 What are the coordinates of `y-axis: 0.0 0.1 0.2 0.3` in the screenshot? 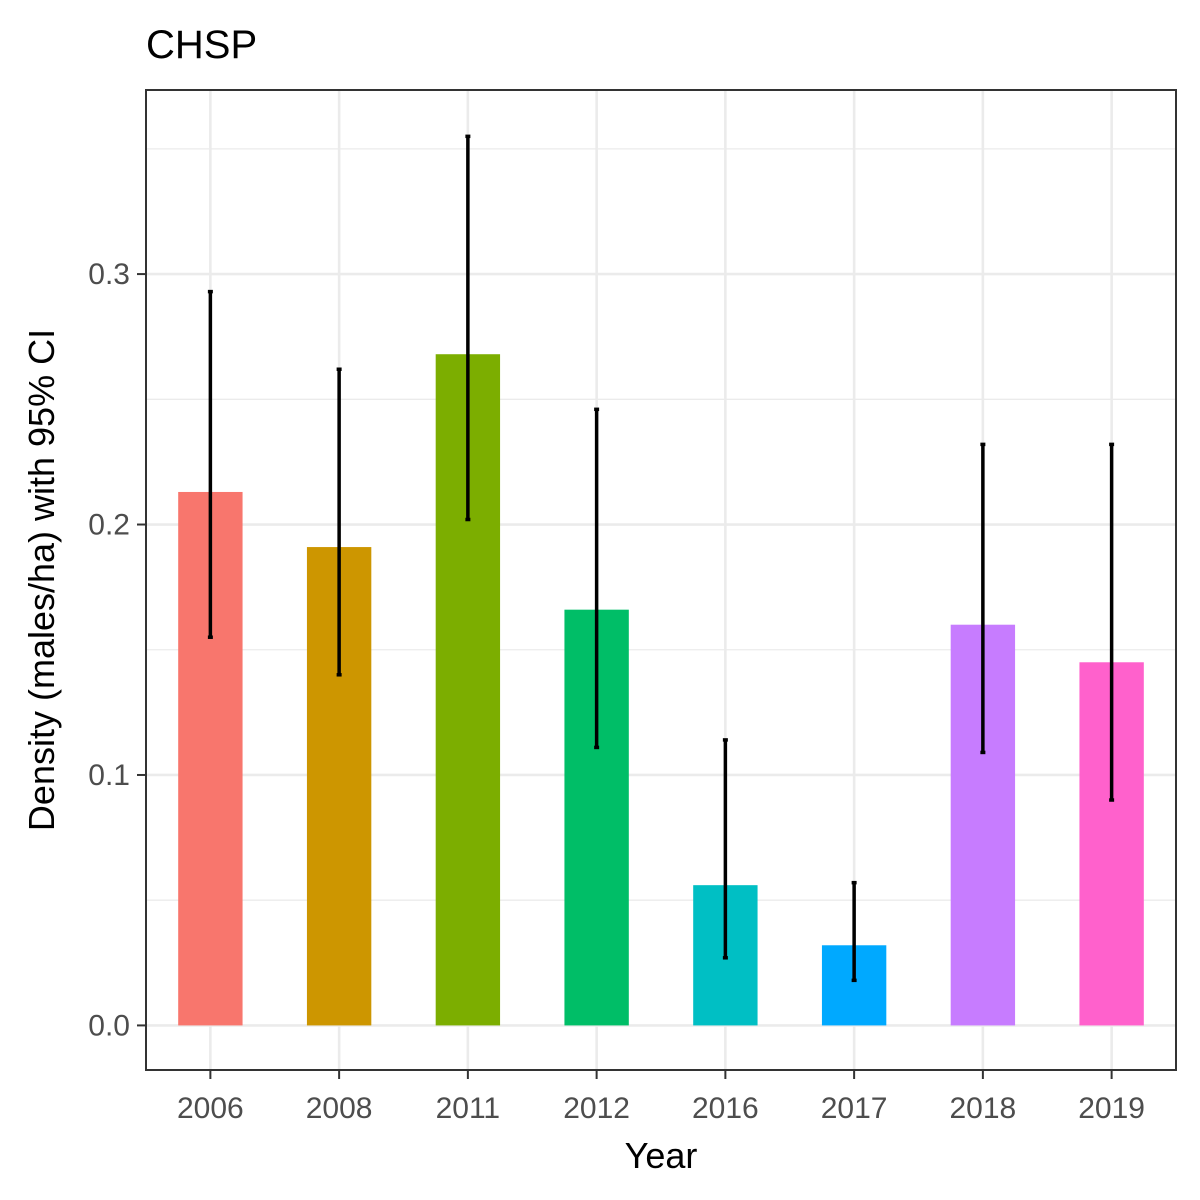 It's located at (117, 650).